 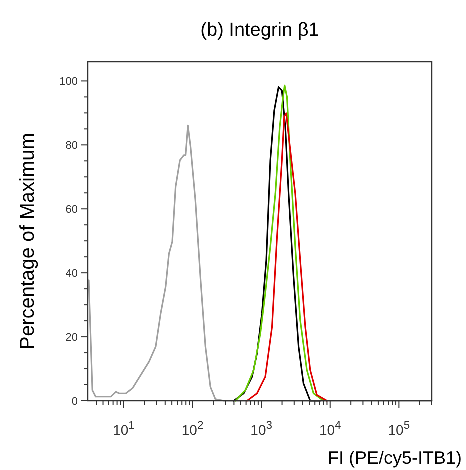 What do you see at coordinates (399, 429) in the screenshot?
I see `x-tick-label: 10$^{5}$` at bounding box center [399, 429].